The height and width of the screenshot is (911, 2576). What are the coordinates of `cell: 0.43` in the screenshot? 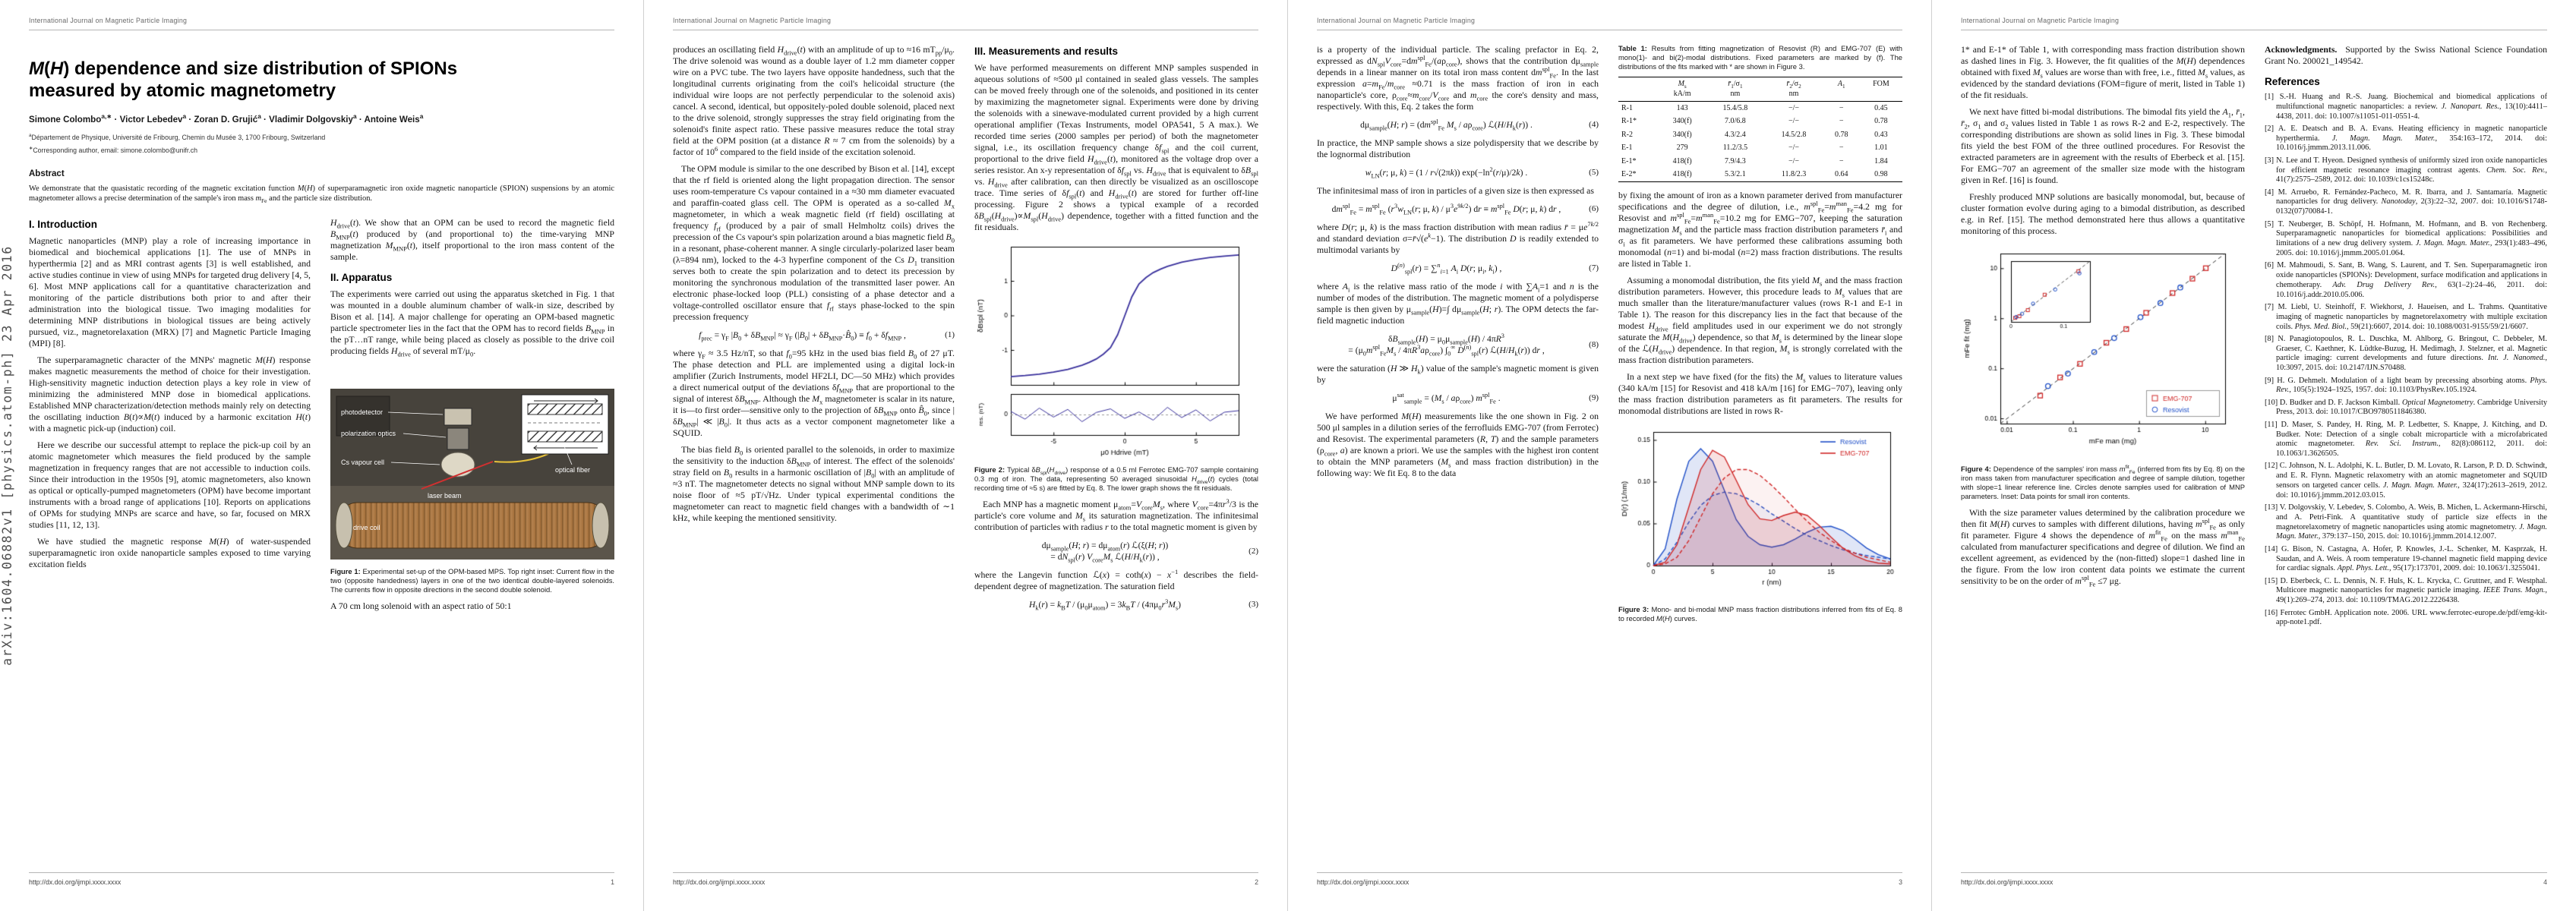 It's located at (1881, 135).